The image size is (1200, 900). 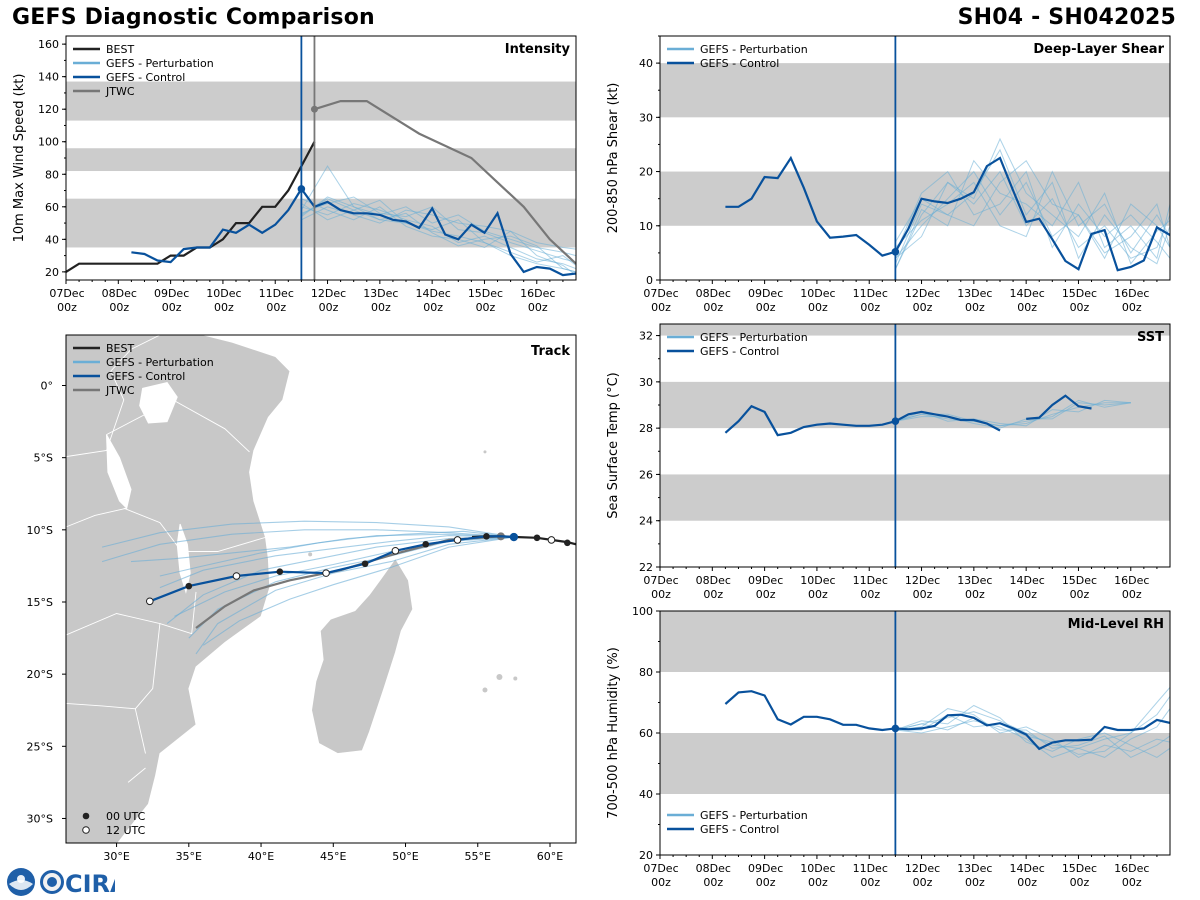 I want to click on intensity-ytick-label: 140, so click(x=48, y=77).